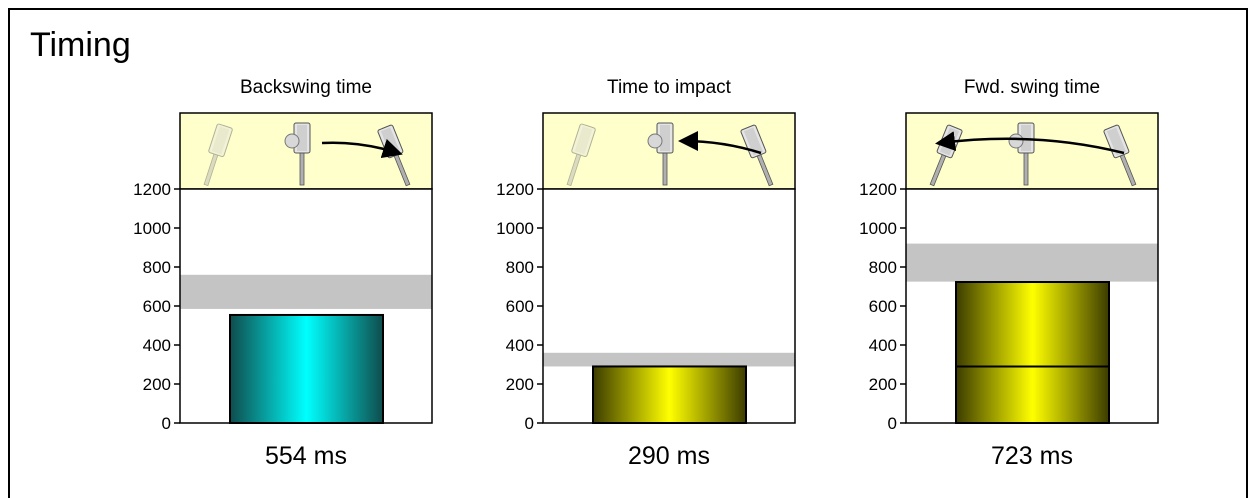  Describe the element at coordinates (670, 154) in the screenshot. I see `time-to-impact-diagram-icon` at that location.